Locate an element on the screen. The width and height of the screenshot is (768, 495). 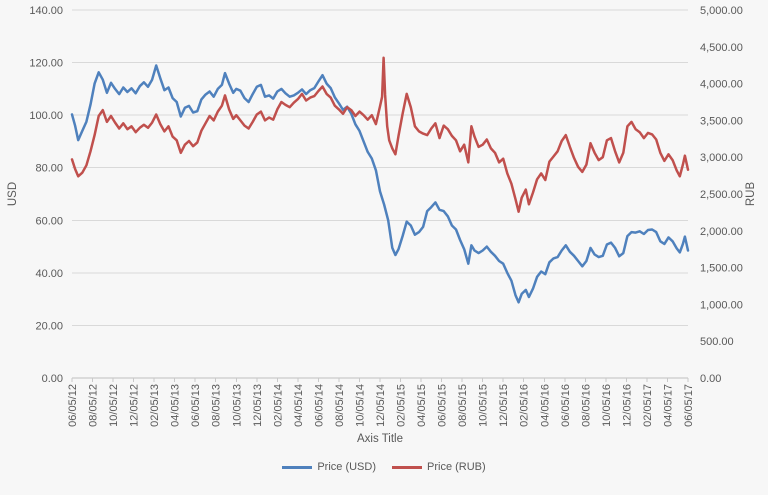
right-axis-tick-label: 1,000.00 is located at coordinates (721, 305).